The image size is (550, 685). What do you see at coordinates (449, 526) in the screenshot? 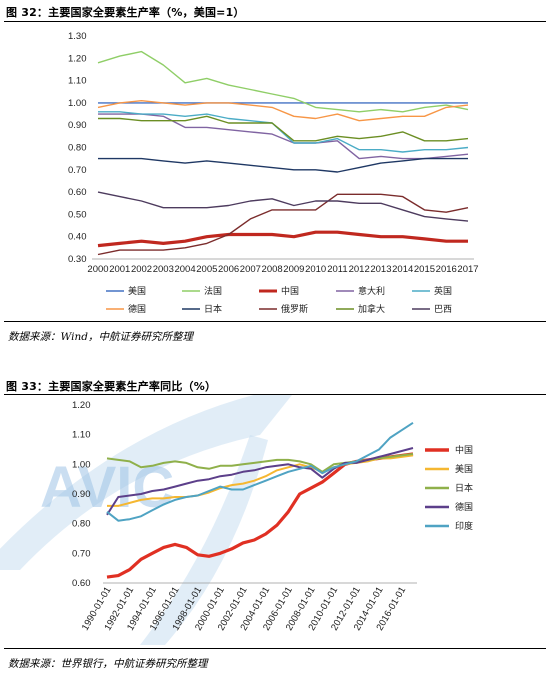
I see `legend-item: 印度` at bounding box center [449, 526].